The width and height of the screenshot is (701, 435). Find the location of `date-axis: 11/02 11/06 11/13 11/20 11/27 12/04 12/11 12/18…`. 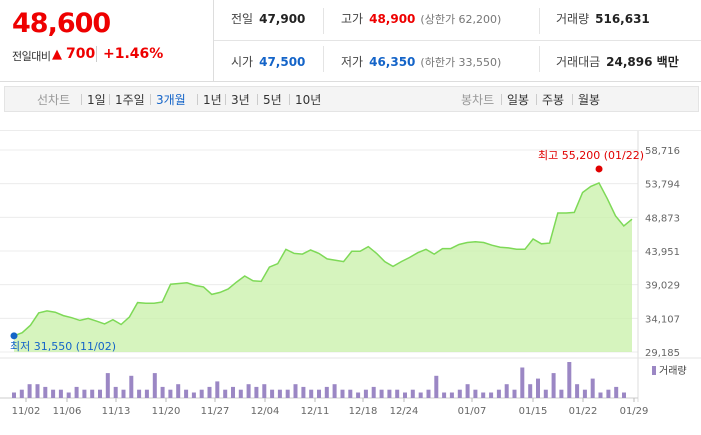

date-axis: 11/02 11/06 11/13 11/20 11/27 12/04 12/11 12/18… is located at coordinates (330, 407).